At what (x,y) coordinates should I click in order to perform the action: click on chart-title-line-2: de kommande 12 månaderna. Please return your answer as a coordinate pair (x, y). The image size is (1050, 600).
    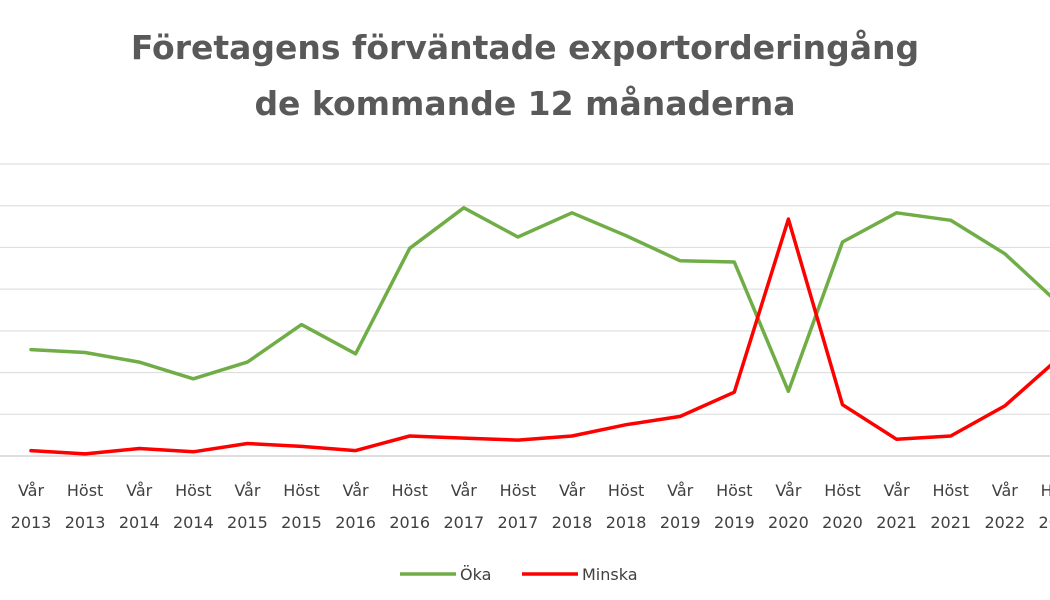
    Looking at the image, I should click on (525, 103).